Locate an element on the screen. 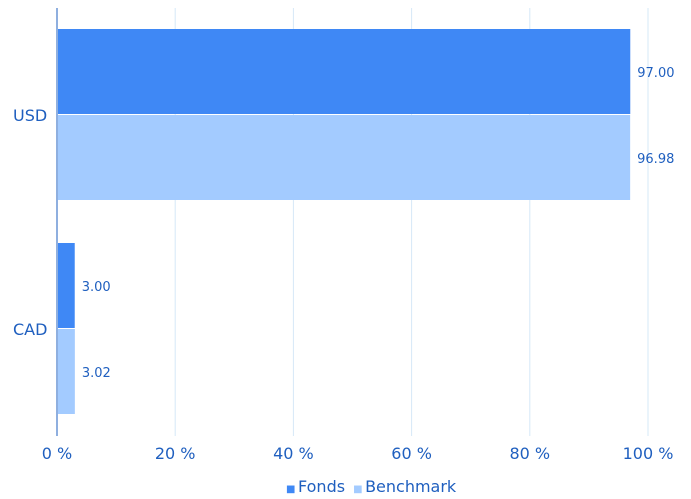  legend-label-benchmark: Benchmark is located at coordinates (411, 486).